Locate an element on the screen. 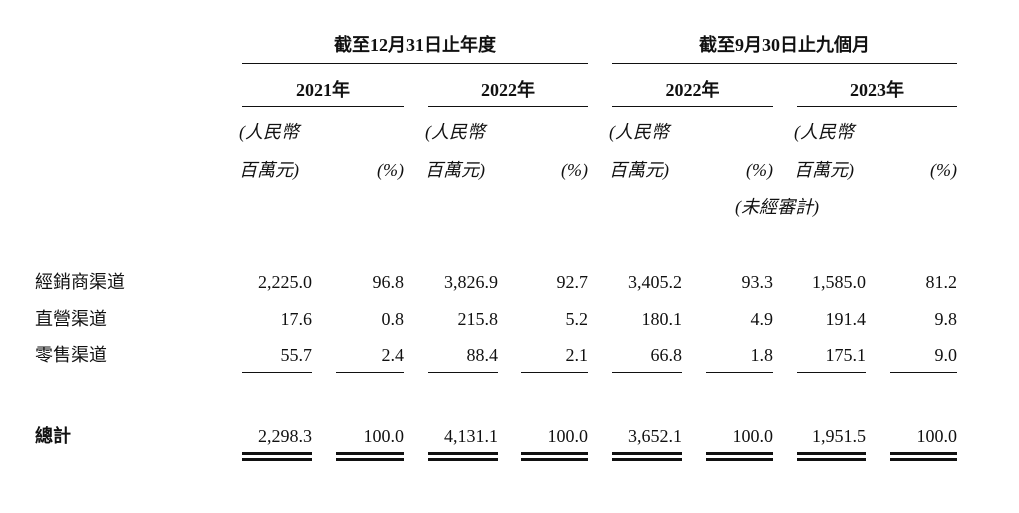 This screenshot has width=1019, height=513. cell: 4.9 is located at coordinates (762, 319).